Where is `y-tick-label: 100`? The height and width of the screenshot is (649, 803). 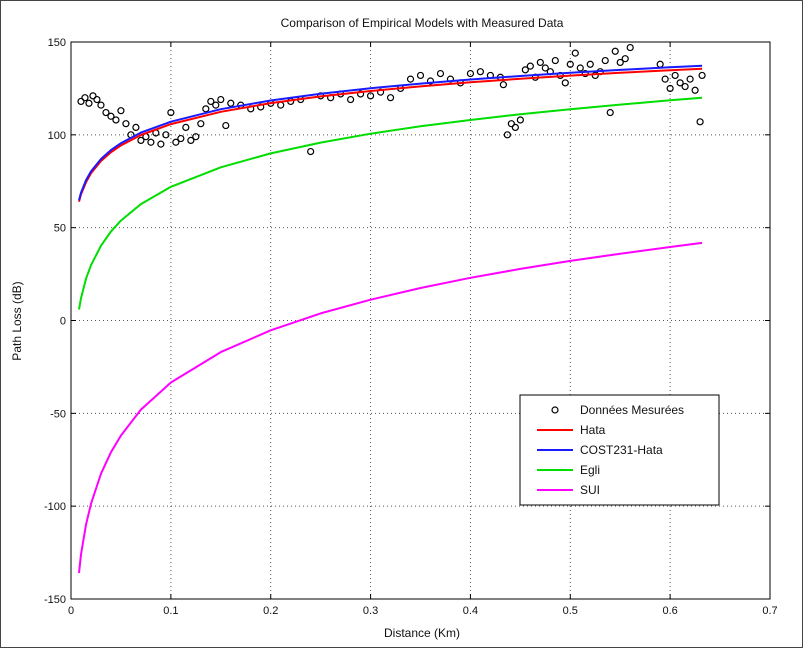 y-tick-label: 100 is located at coordinates (57, 136).